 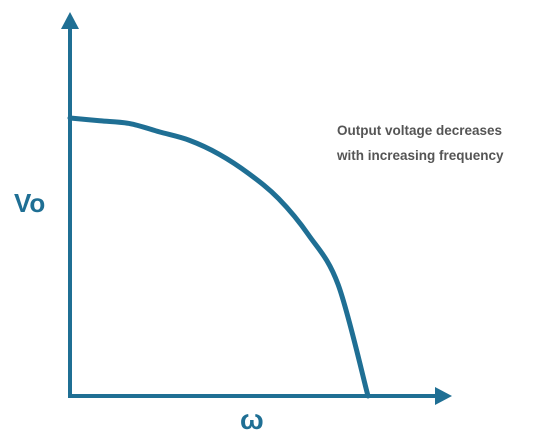 I want to click on x-axis-label: ω, so click(x=252, y=419).